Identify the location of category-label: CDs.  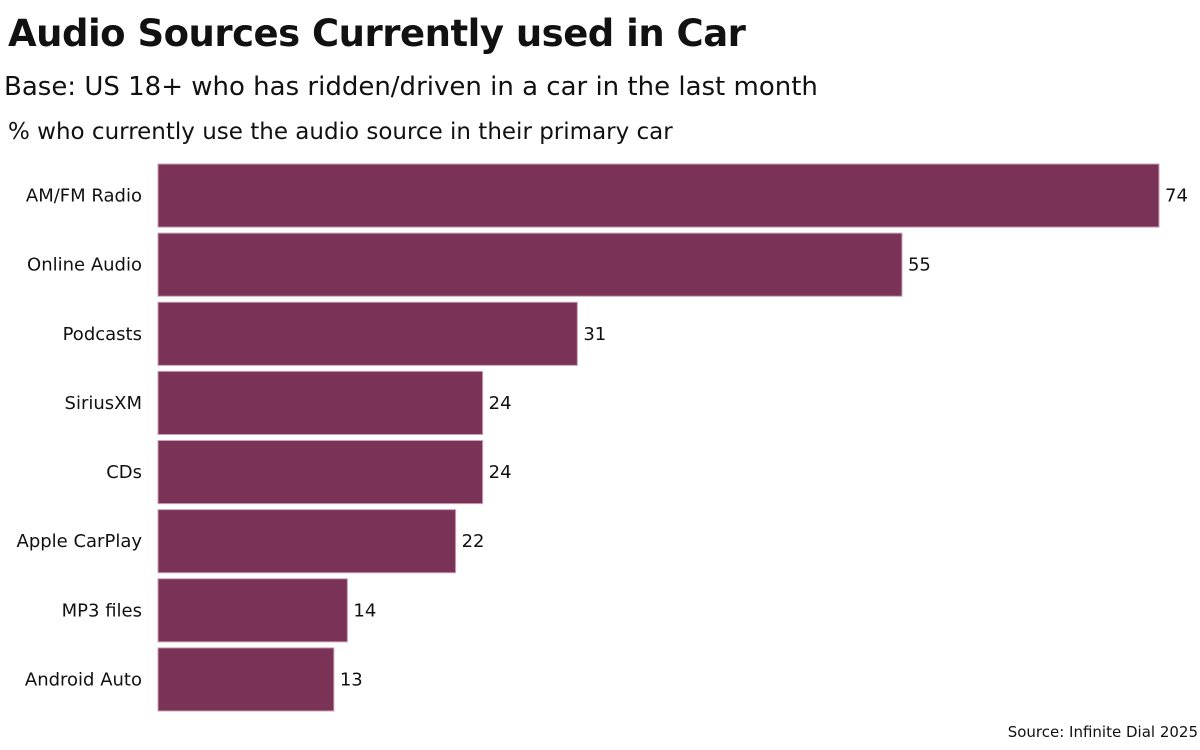
(124, 472).